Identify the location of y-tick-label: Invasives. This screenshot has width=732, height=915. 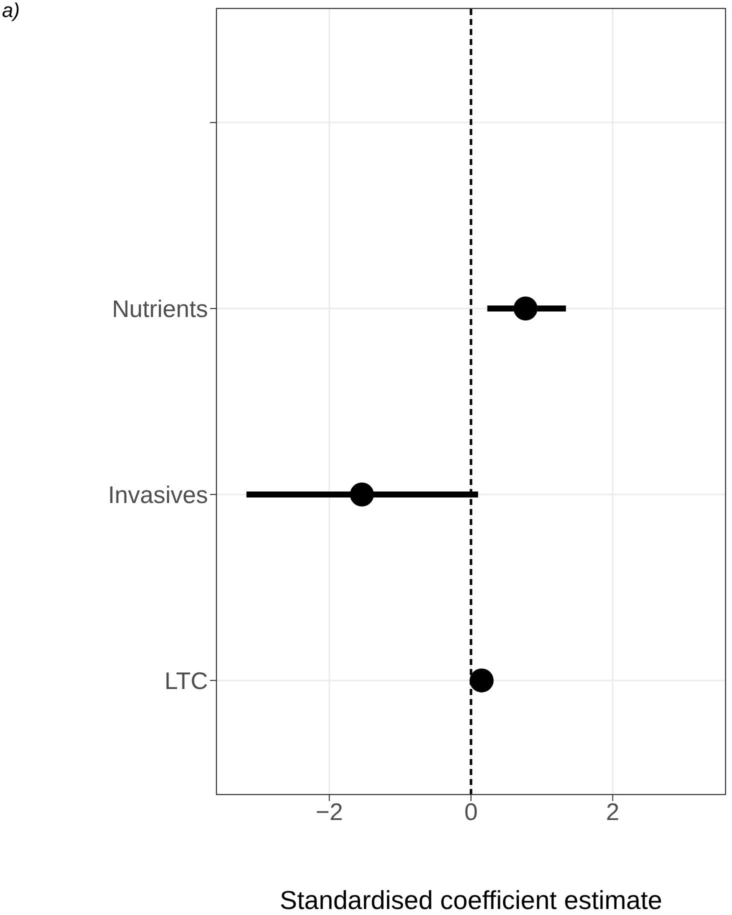
(158, 495).